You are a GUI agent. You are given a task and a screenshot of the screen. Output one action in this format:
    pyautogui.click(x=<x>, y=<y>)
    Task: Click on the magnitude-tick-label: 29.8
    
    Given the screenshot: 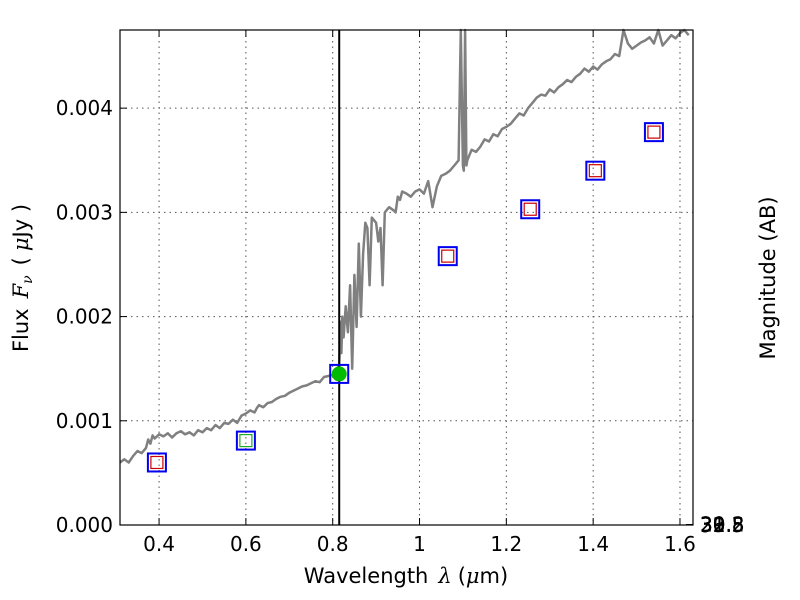 What is the action you would take?
    pyautogui.click(x=722, y=525)
    